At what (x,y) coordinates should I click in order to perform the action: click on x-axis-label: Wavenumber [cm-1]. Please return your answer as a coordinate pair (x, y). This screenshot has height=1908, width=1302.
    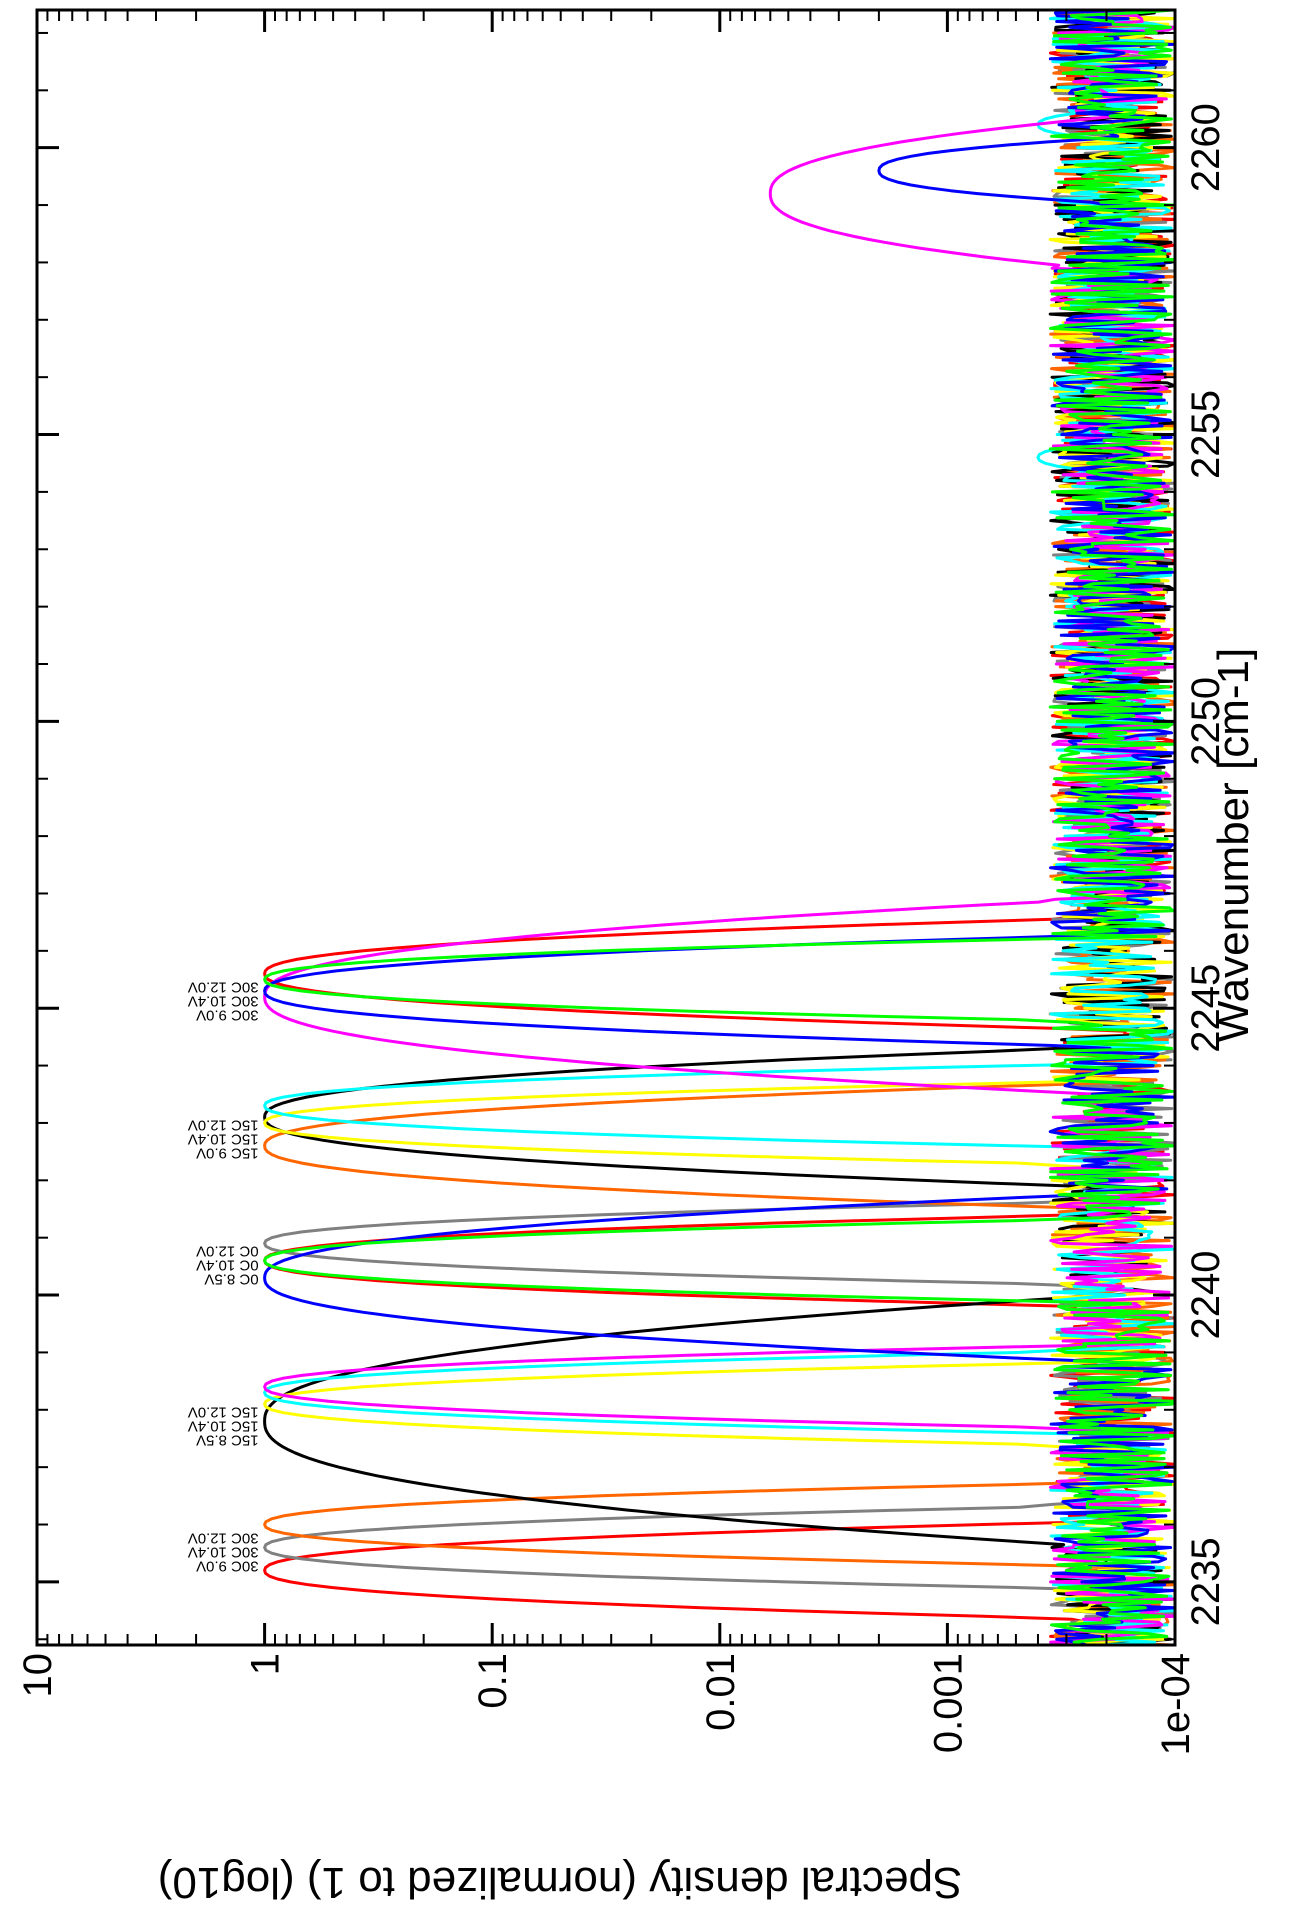
    Looking at the image, I should click on (1233, 845).